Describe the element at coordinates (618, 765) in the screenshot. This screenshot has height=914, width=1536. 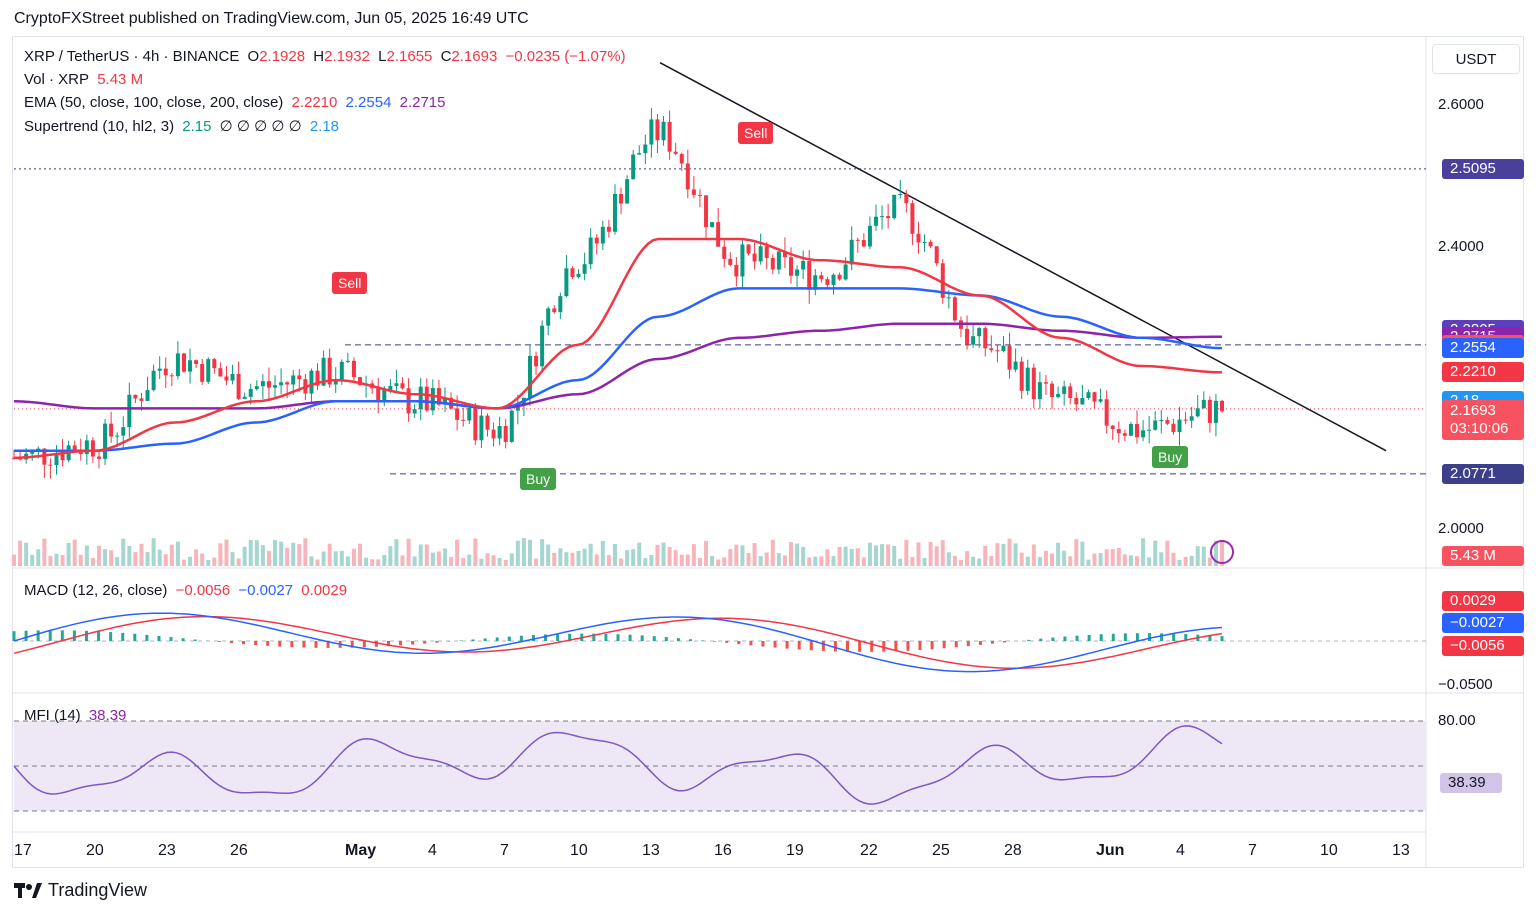
I see `mfi-line` at that location.